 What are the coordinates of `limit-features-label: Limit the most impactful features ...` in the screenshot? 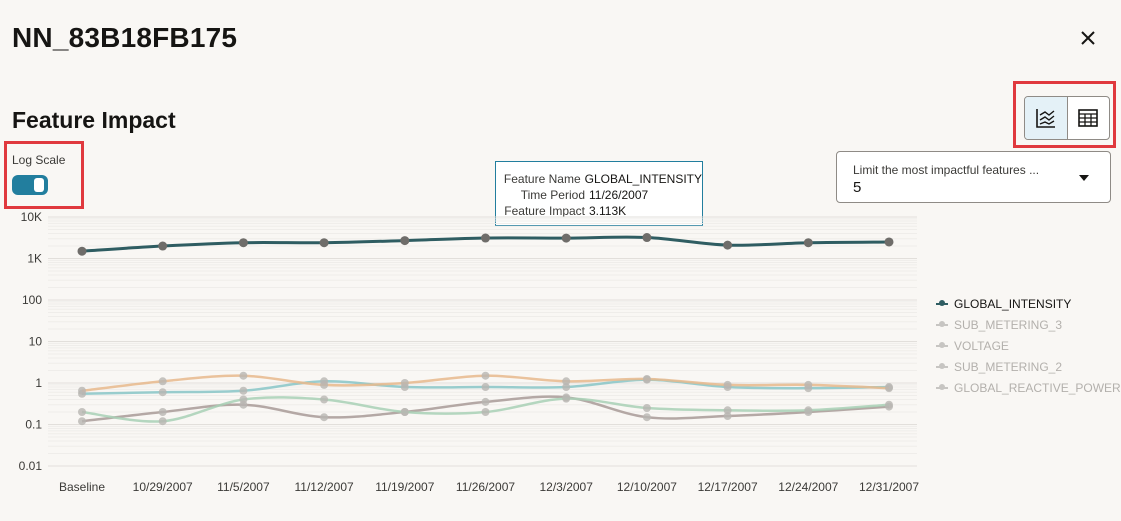 It's located at (946, 170).